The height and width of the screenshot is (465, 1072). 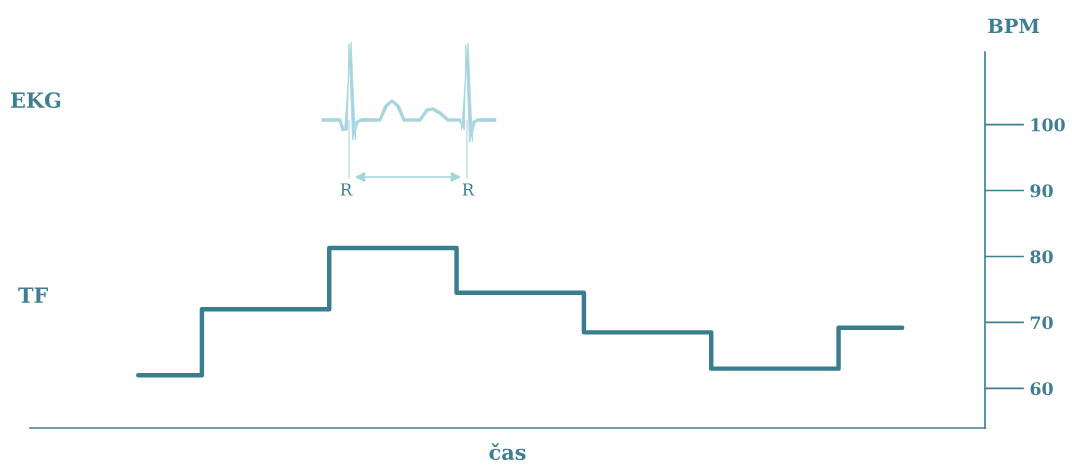 I want to click on x-axis-title: čas, so click(x=507, y=452).